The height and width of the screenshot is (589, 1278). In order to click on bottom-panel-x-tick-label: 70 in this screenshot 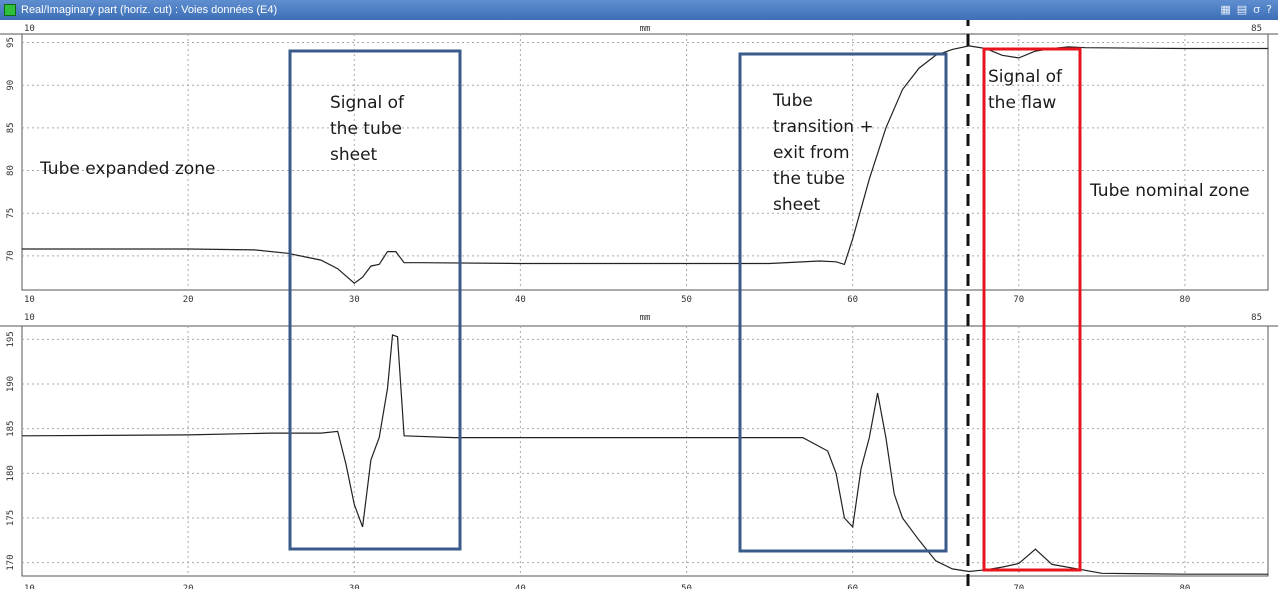, I will do `click(1018, 586)`.